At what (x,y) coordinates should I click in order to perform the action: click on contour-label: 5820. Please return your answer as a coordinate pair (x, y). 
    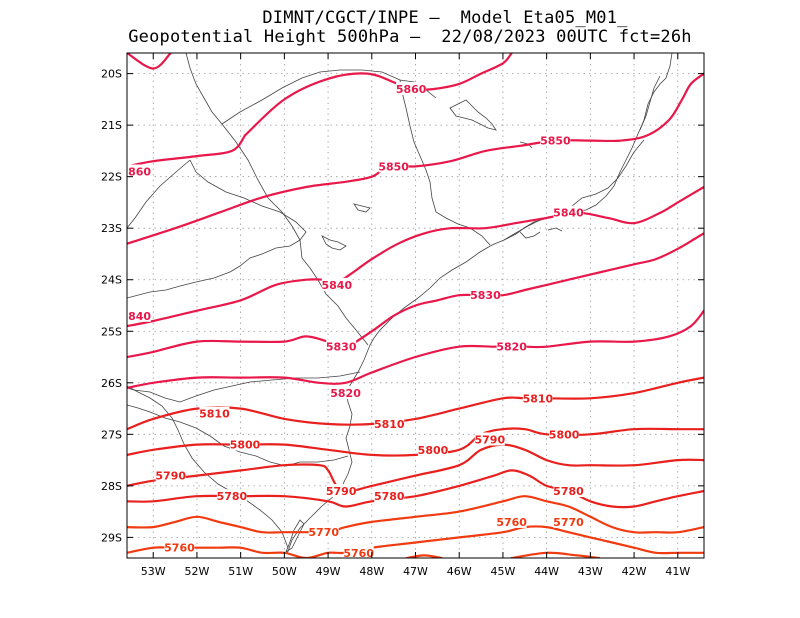
    Looking at the image, I should click on (511, 347).